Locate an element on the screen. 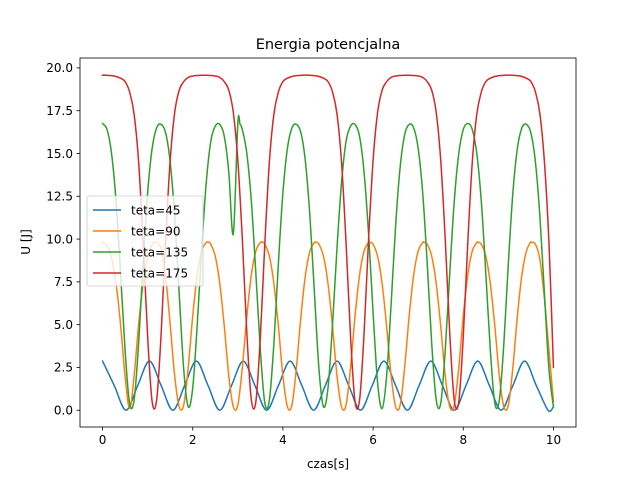  legend-entry-label: teta=135 is located at coordinates (159, 252).